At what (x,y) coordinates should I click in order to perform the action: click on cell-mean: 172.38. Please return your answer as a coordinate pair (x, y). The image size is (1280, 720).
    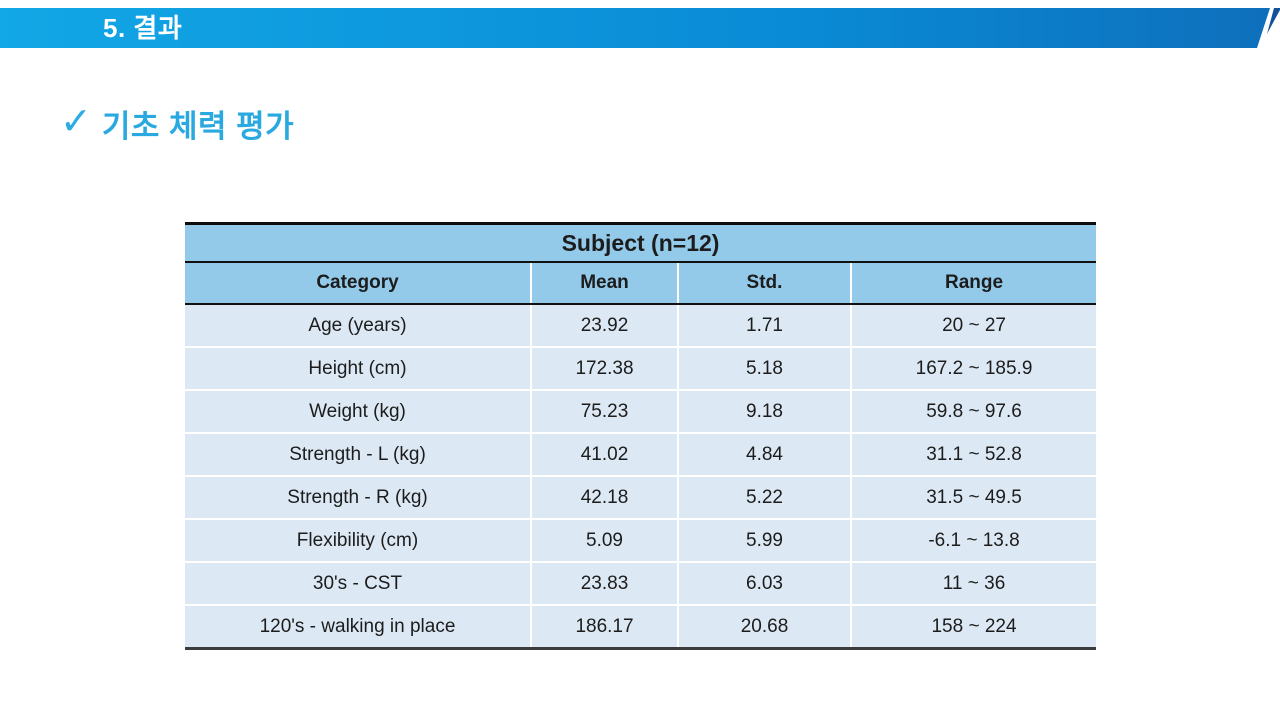
    Looking at the image, I should click on (604, 368).